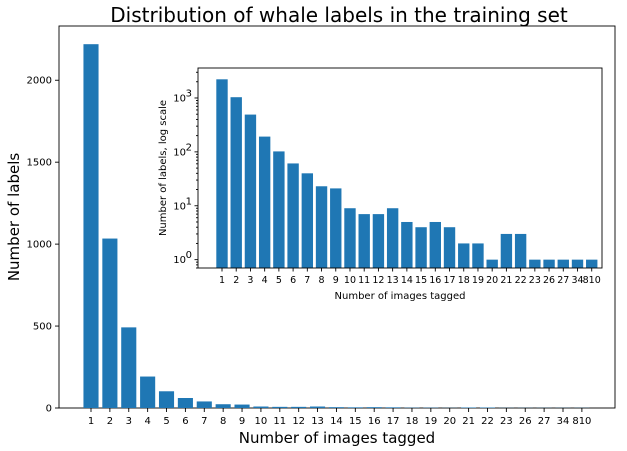 The image size is (627, 451). I want to click on inset-x-tick-label: 18, so click(464, 280).